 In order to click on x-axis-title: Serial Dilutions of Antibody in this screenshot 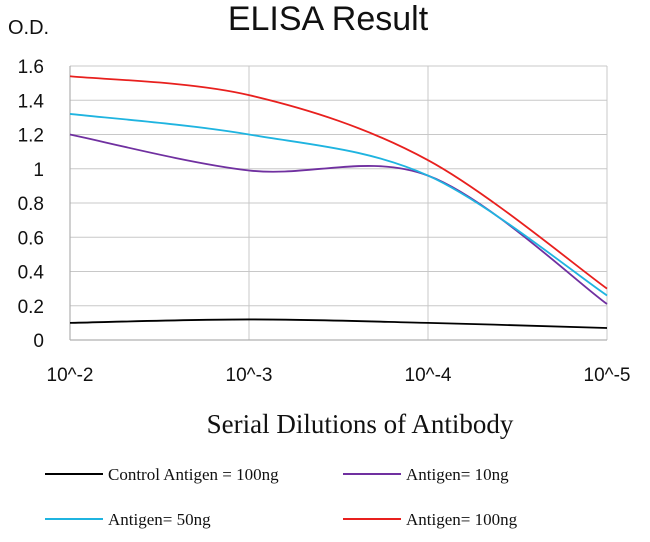, I will do `click(360, 424)`.